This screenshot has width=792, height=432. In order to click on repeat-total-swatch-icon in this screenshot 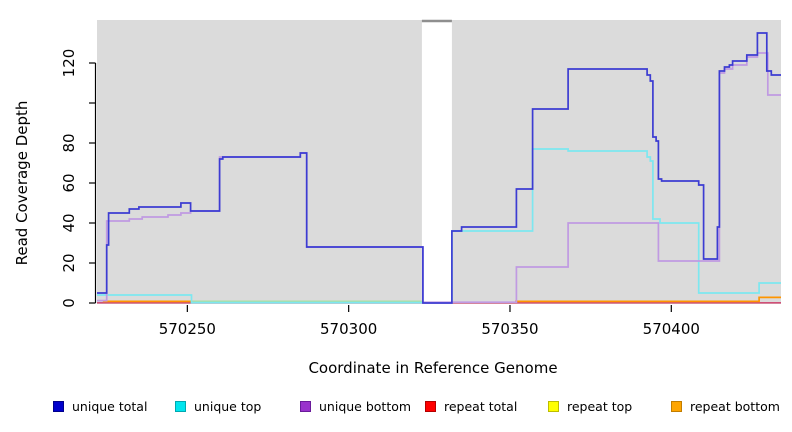, I will do `click(430, 406)`.